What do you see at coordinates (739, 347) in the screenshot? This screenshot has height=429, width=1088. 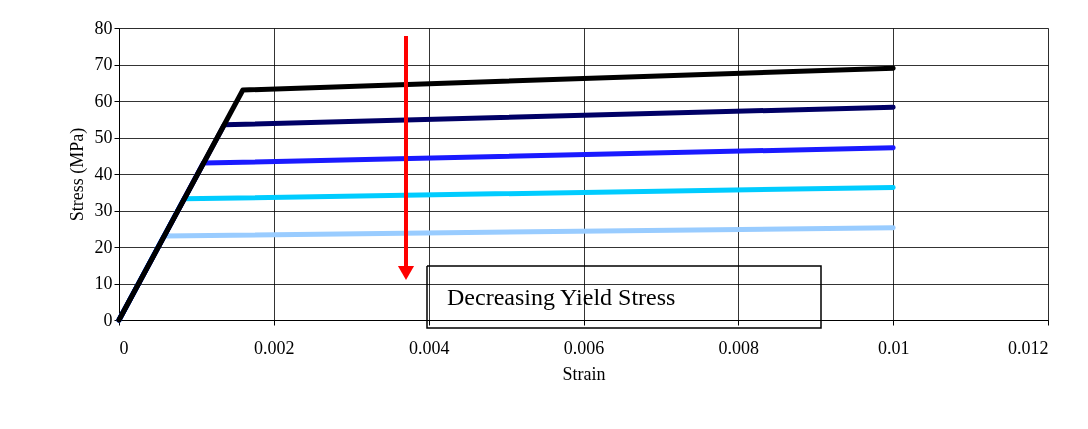 I see `x-tick-label: 0.008` at bounding box center [739, 347].